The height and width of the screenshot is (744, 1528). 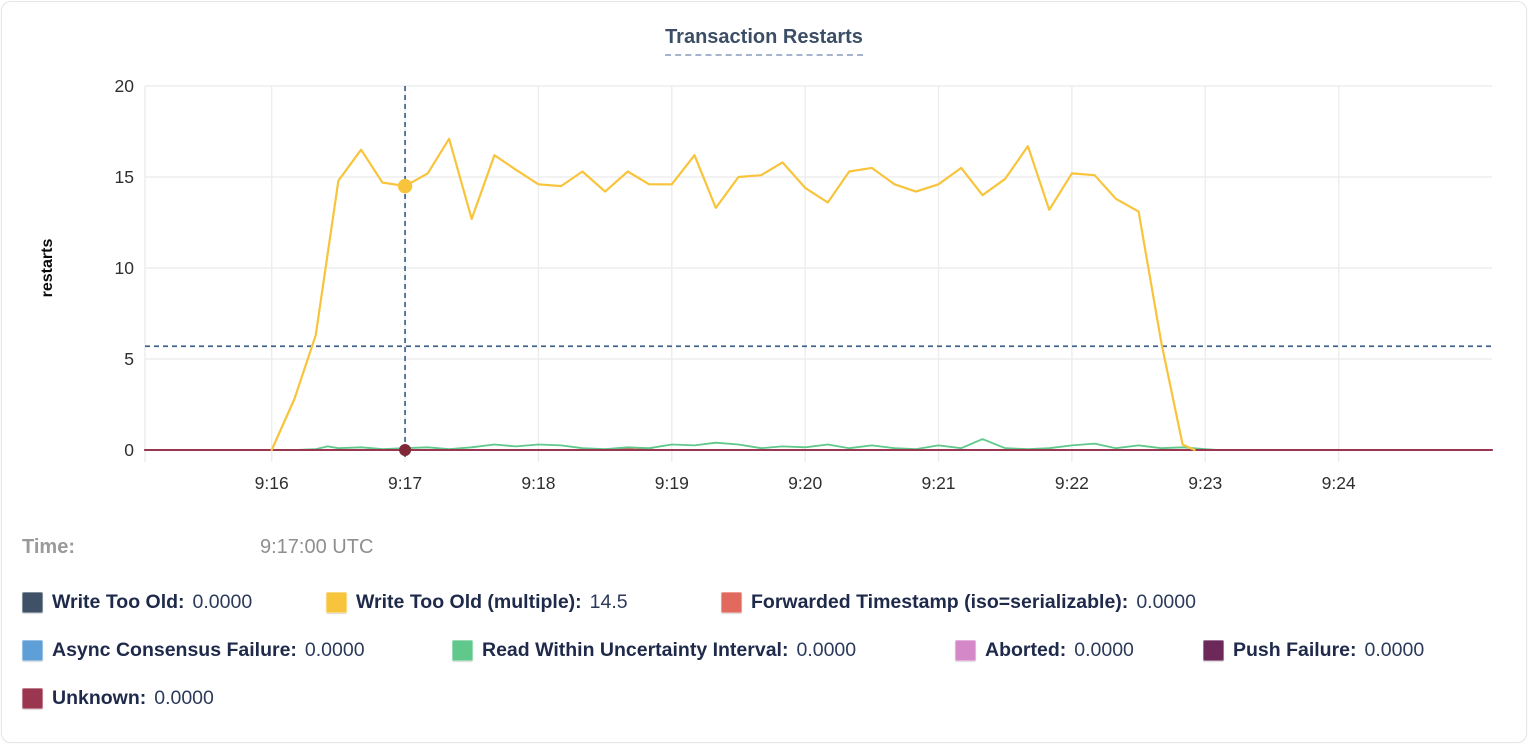 What do you see at coordinates (1205, 483) in the screenshot?
I see `x-tick-label: 9:23` at bounding box center [1205, 483].